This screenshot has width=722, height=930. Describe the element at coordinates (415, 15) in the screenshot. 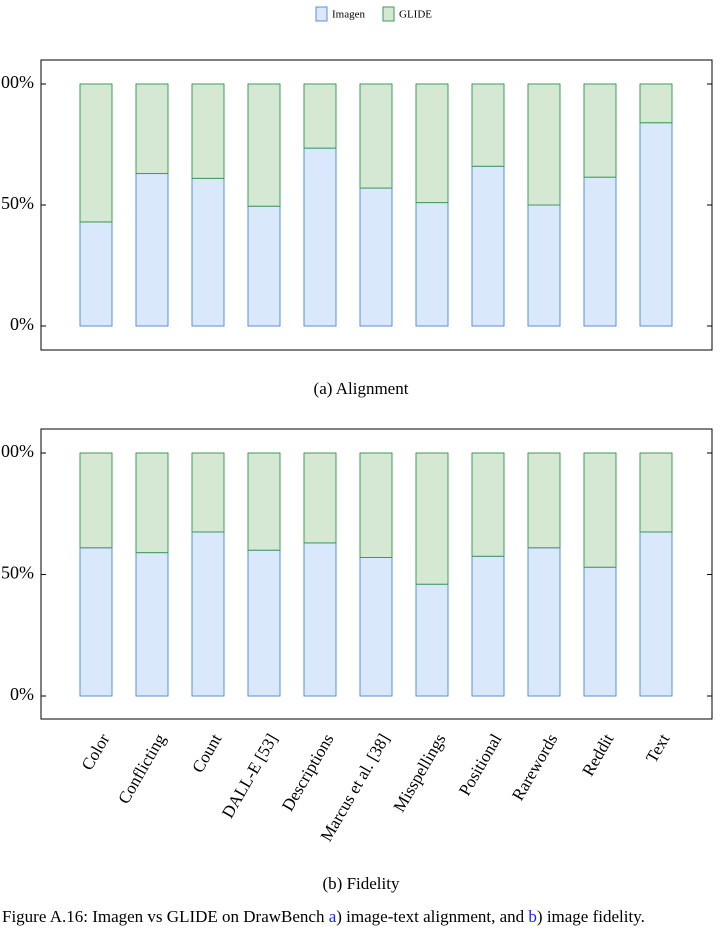

I see `legend-label: GLIDE` at that location.